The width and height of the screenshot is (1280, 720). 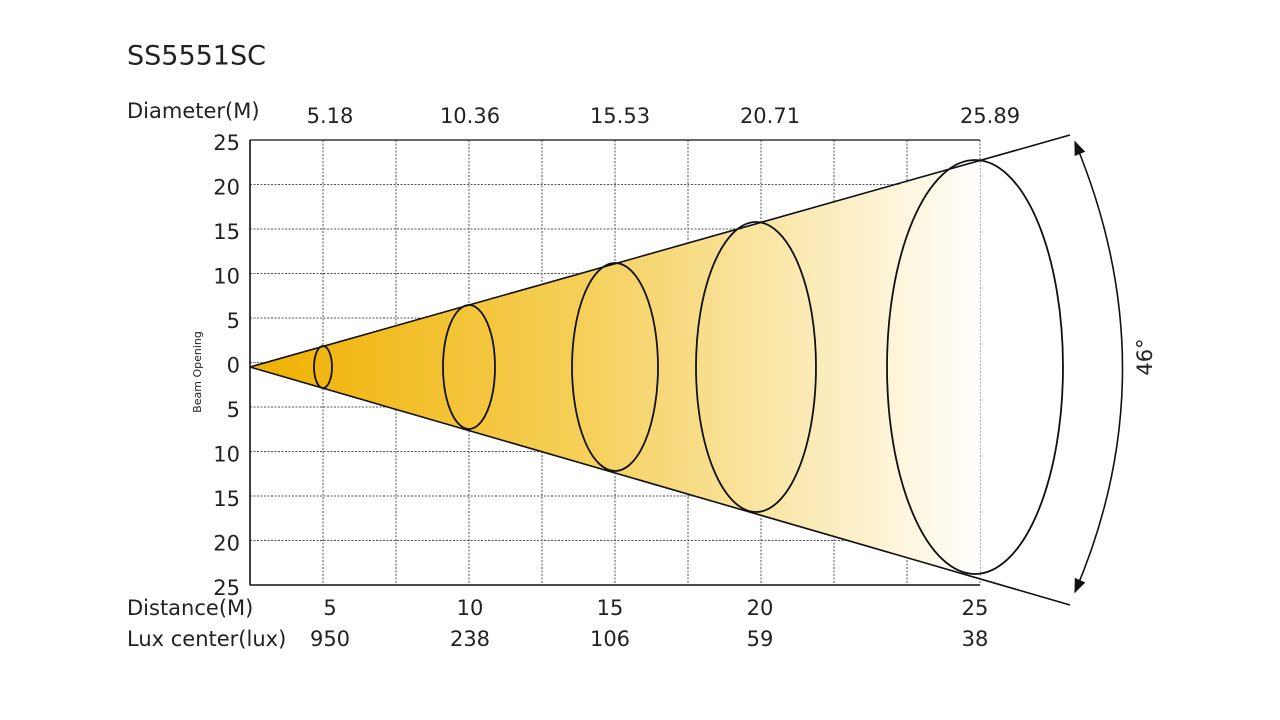 What do you see at coordinates (1145, 356) in the screenshot?
I see `angle-label: 46°` at bounding box center [1145, 356].